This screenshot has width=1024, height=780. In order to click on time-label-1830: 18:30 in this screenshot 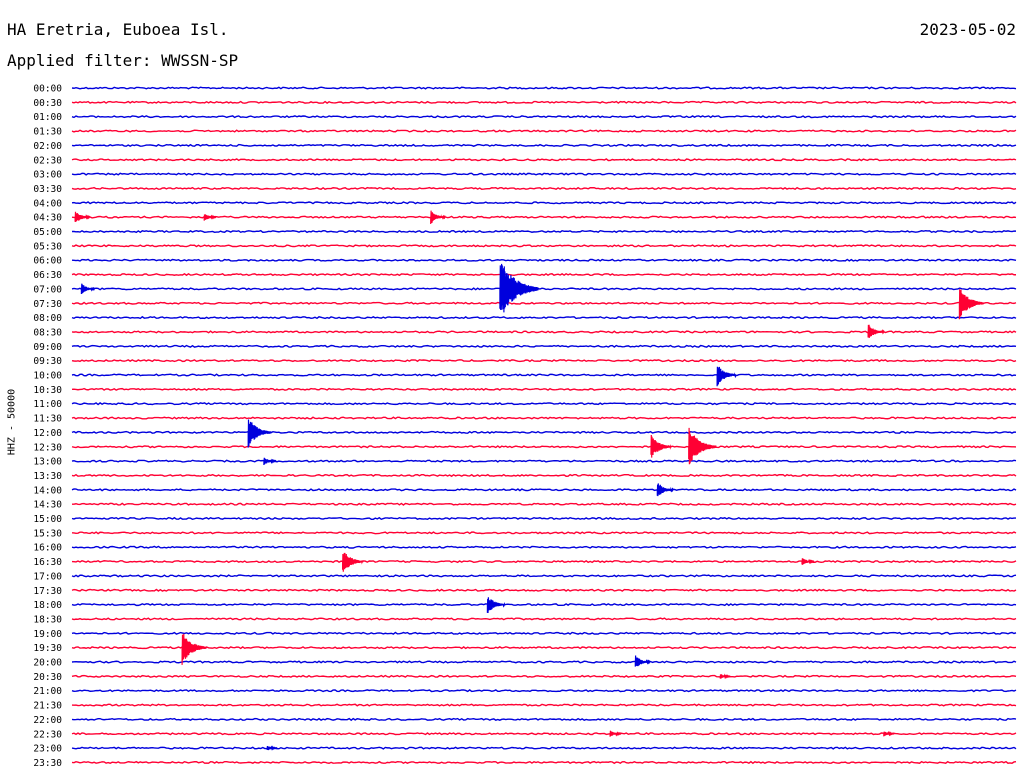, I will do `click(47, 619)`.